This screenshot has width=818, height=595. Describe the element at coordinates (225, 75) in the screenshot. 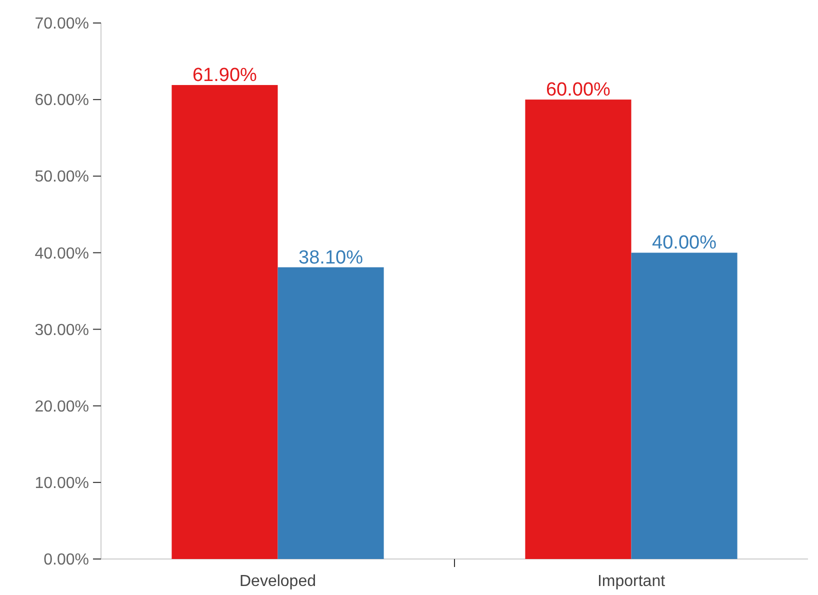

I see `data-label: 61.90%` at that location.